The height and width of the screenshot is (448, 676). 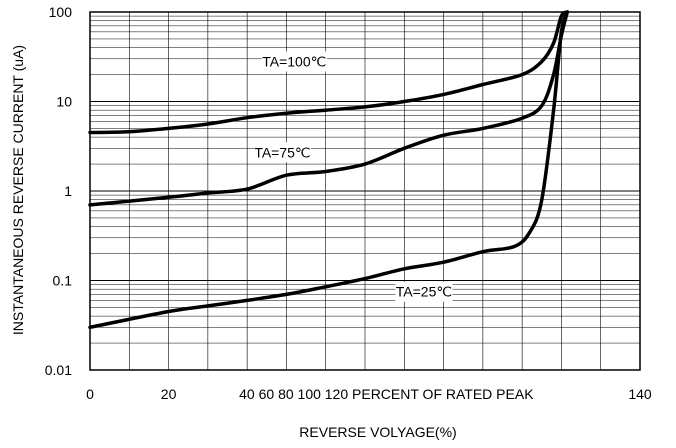 I want to click on y-tick-label: 0.01, so click(x=58, y=370).